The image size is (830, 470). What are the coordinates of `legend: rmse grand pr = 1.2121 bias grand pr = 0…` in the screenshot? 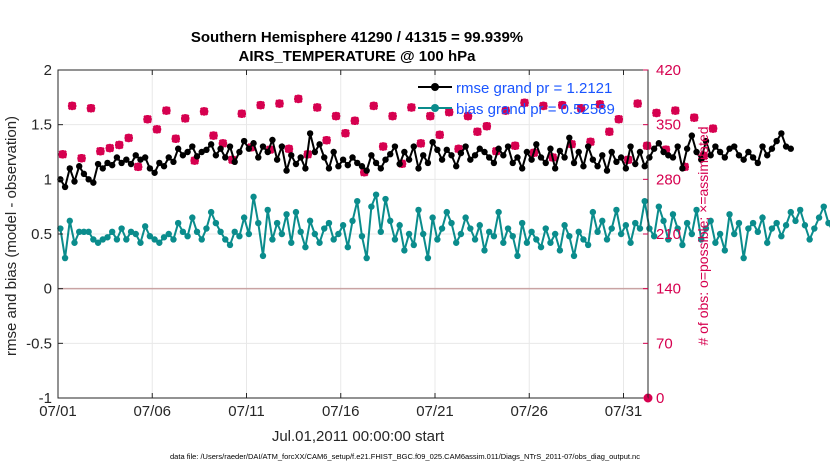 It's located at (516, 99).